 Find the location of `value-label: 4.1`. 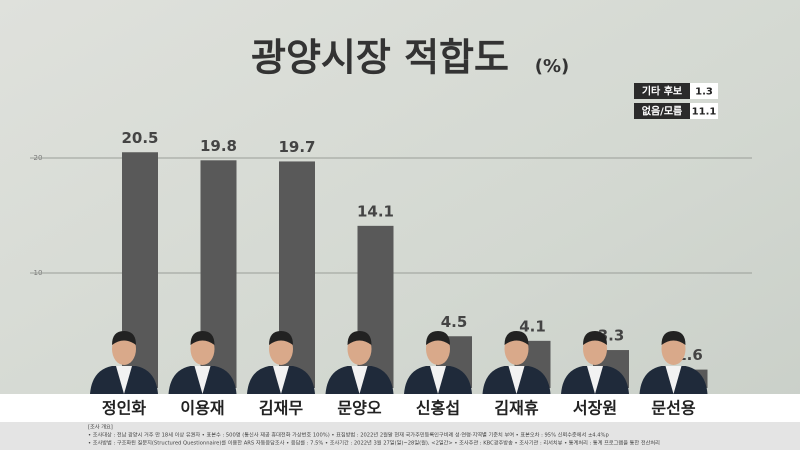

value-label: 4.1 is located at coordinates (532, 326).